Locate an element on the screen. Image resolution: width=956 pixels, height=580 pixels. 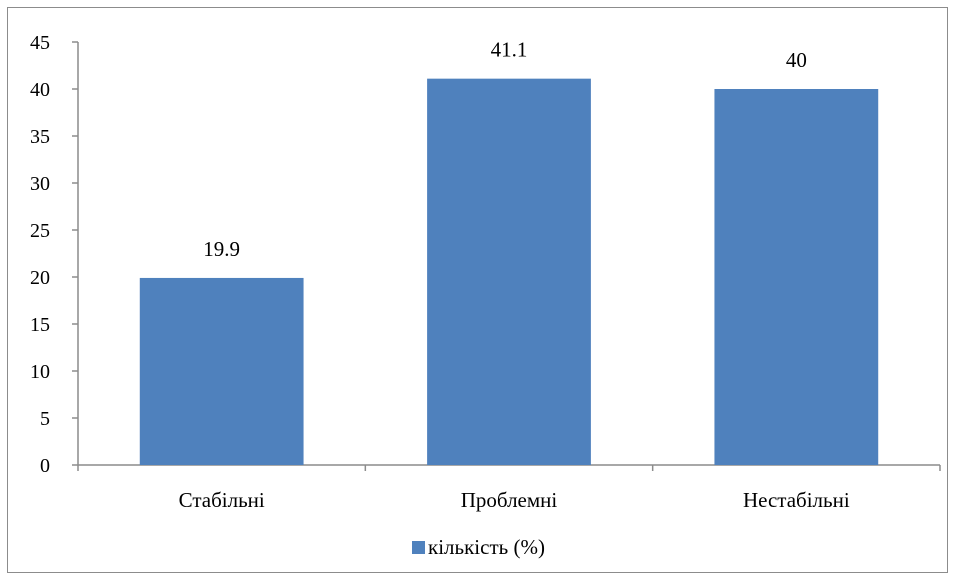
y-tick-label: 30 is located at coordinates (40, 184).